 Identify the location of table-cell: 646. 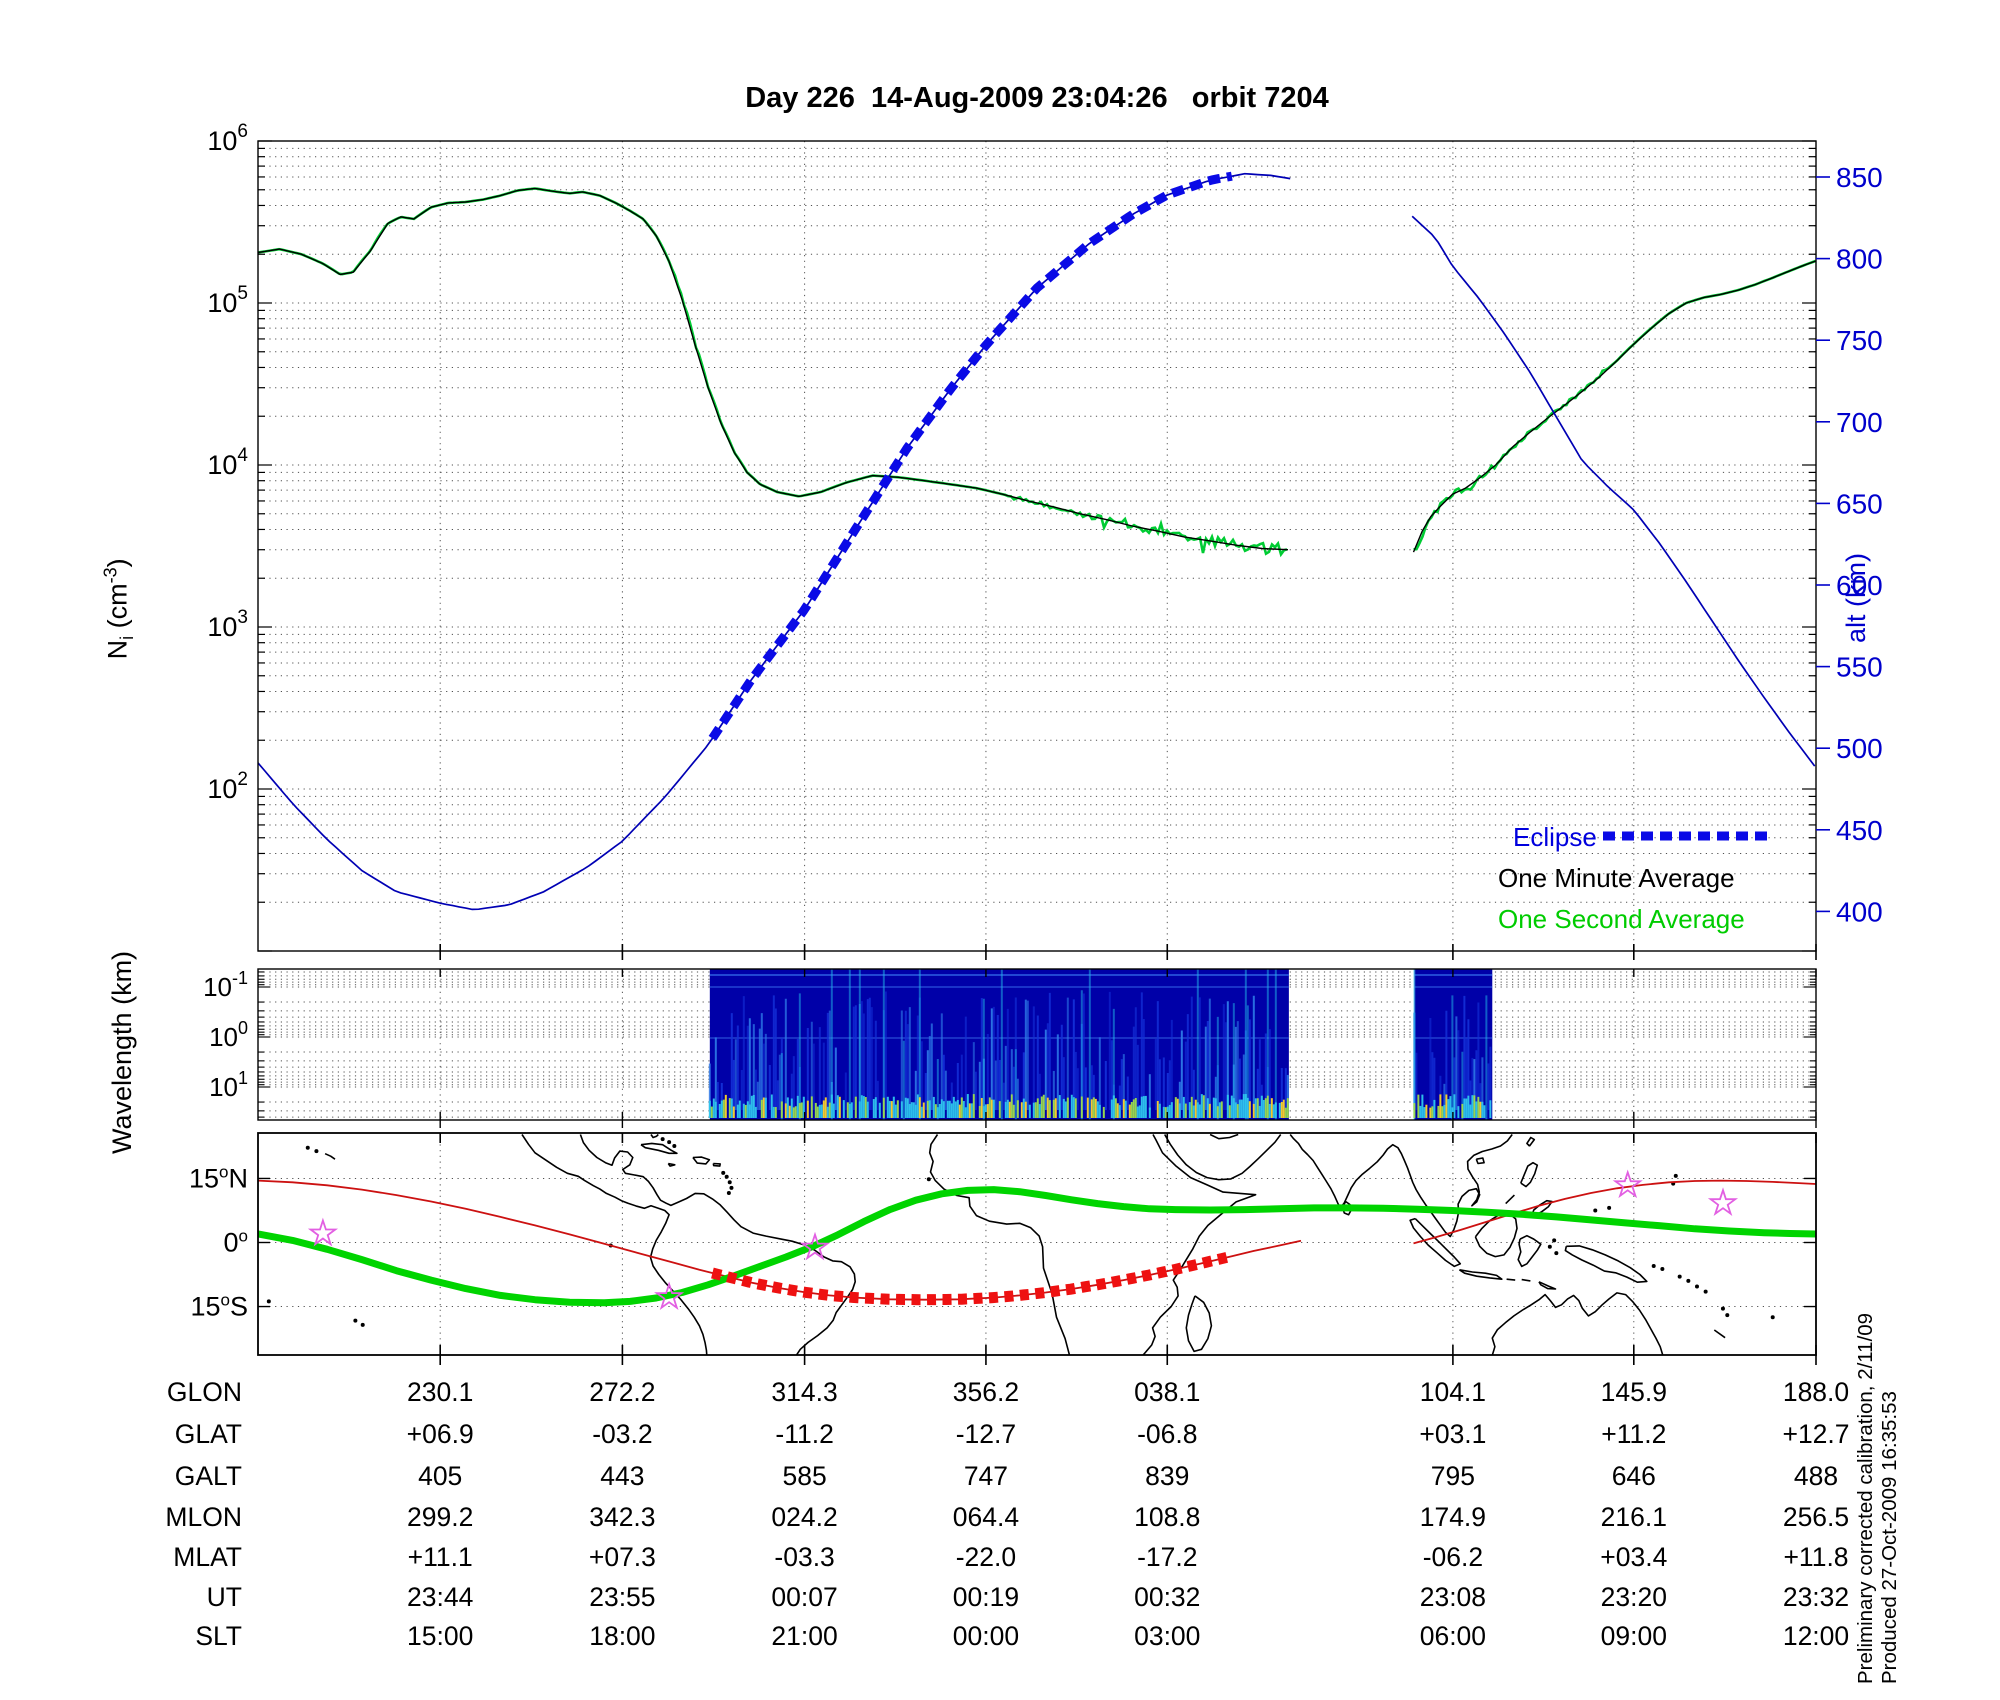
(1633, 1476).